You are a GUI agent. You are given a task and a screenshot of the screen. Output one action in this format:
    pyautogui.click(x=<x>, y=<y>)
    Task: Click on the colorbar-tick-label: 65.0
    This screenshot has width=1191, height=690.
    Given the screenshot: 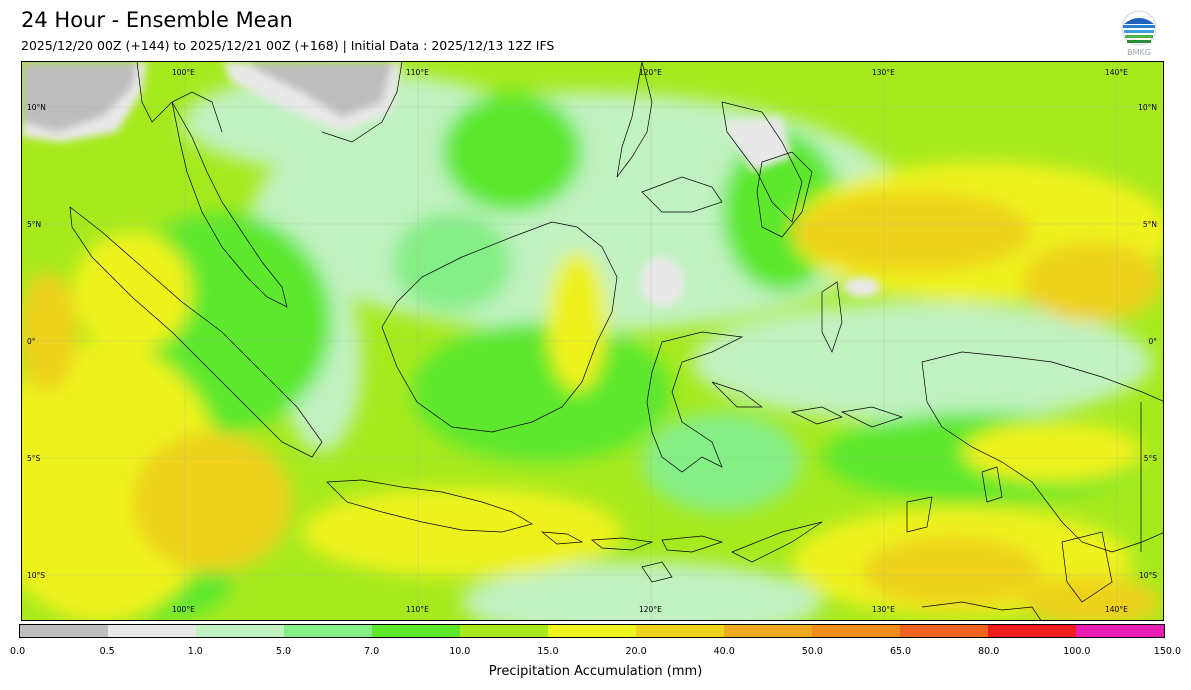 What is the action you would take?
    pyautogui.click(x=900, y=651)
    